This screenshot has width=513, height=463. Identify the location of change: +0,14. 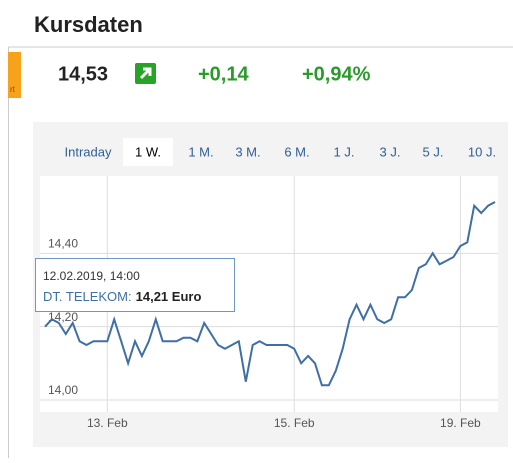
(223, 74).